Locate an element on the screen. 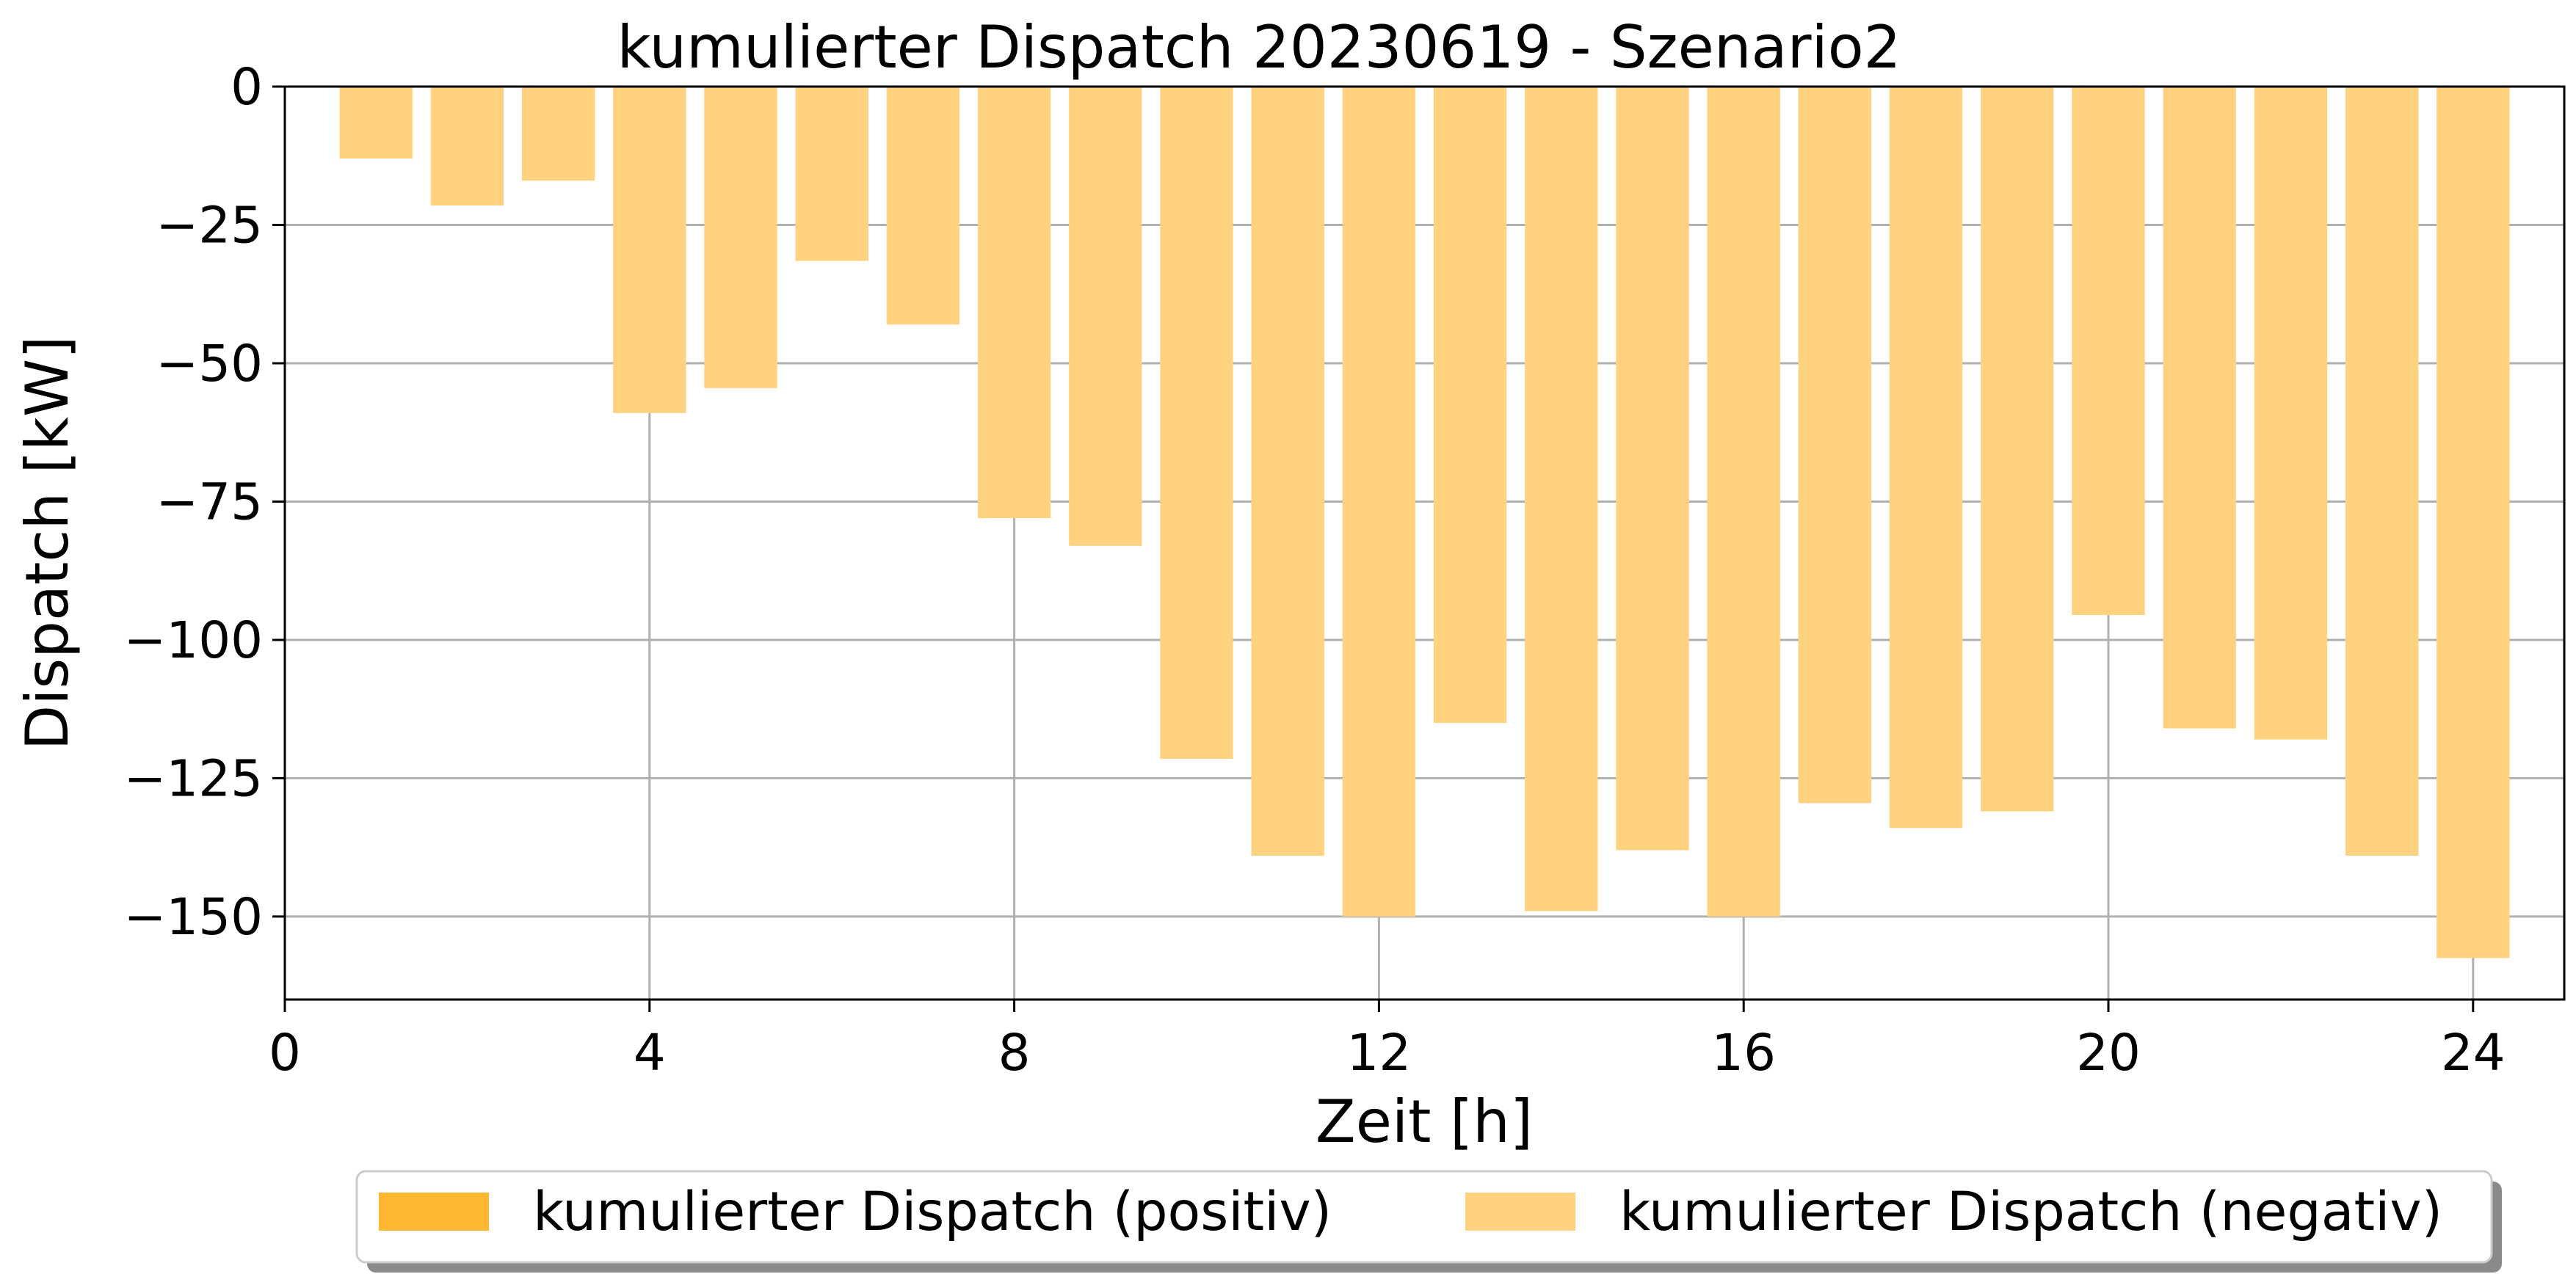 The width and height of the screenshot is (2576, 1285). x-tick-label: 12 is located at coordinates (1379, 1053).